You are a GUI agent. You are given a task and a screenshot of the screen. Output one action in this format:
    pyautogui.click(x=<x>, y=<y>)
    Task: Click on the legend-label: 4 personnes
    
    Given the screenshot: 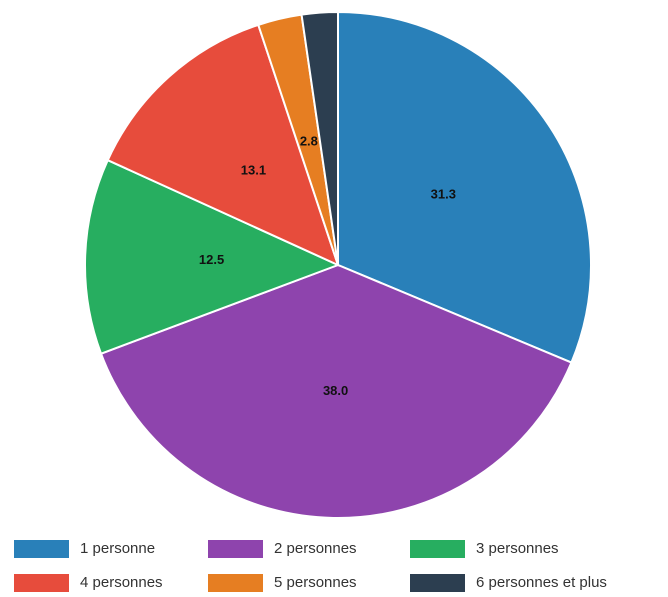 What is the action you would take?
    pyautogui.click(x=121, y=582)
    